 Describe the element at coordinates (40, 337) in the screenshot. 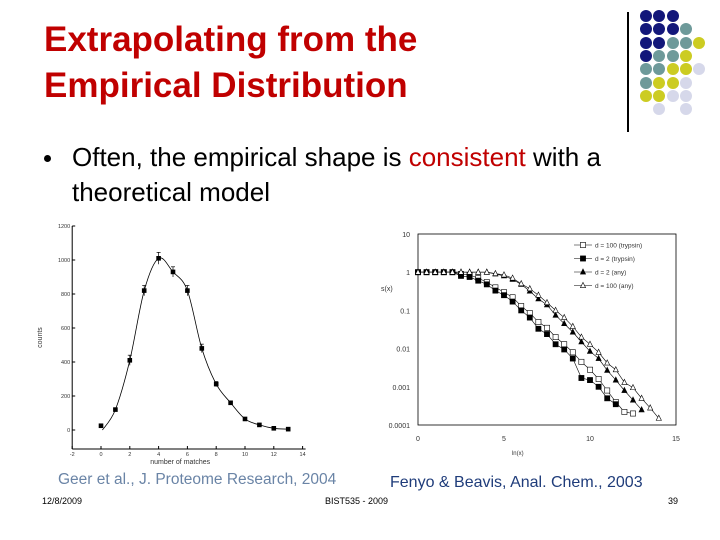

I see `left-chart-y-label: counts` at that location.